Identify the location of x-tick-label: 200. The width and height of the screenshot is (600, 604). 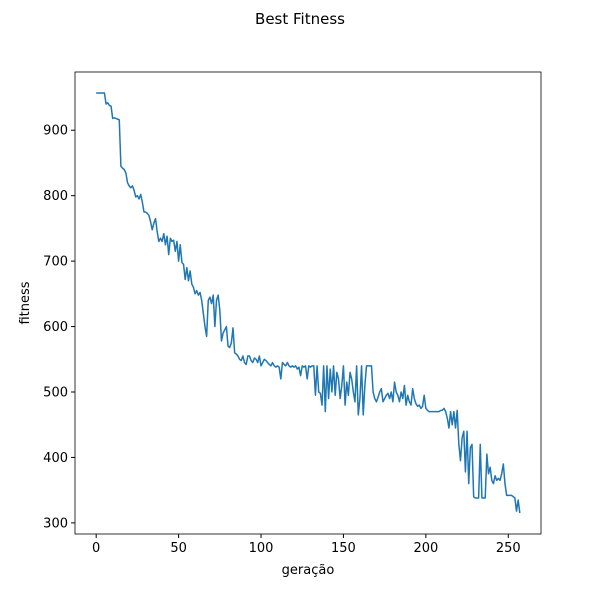
(425, 548).